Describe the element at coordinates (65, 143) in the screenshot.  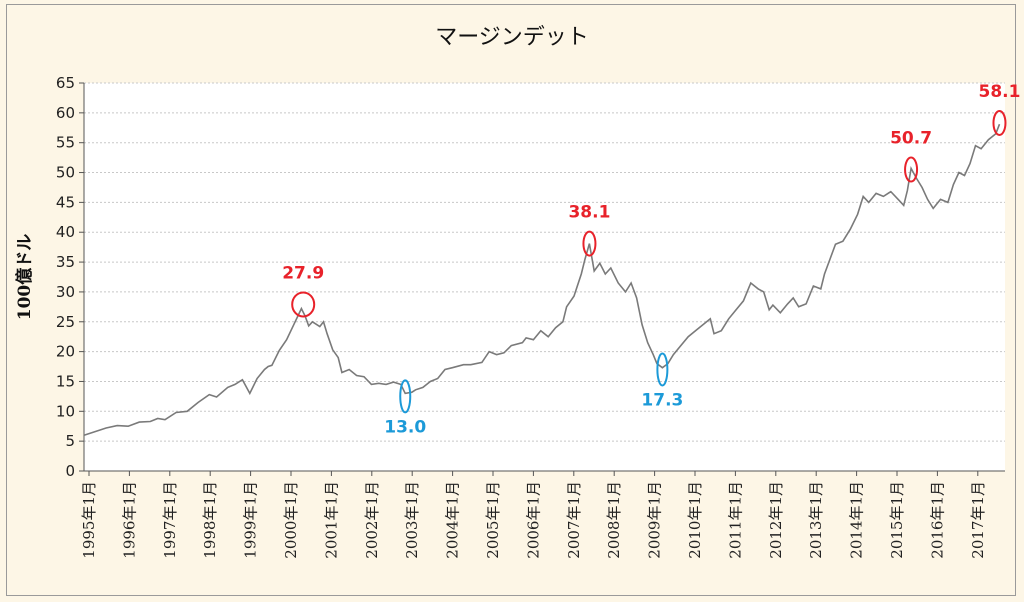
I see `y-tick-label: 55` at that location.